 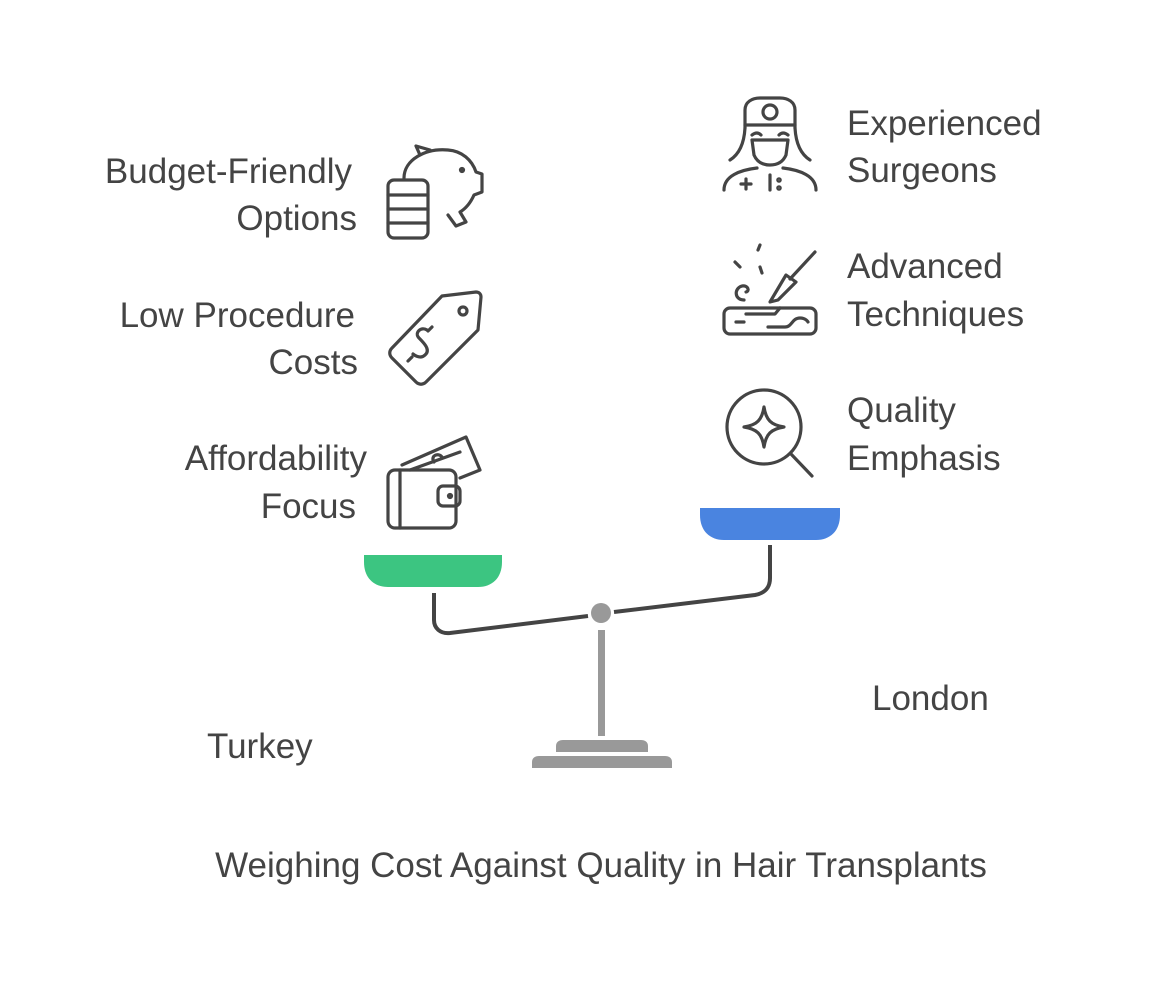 I want to click on base-bottom, so click(x=602, y=762).